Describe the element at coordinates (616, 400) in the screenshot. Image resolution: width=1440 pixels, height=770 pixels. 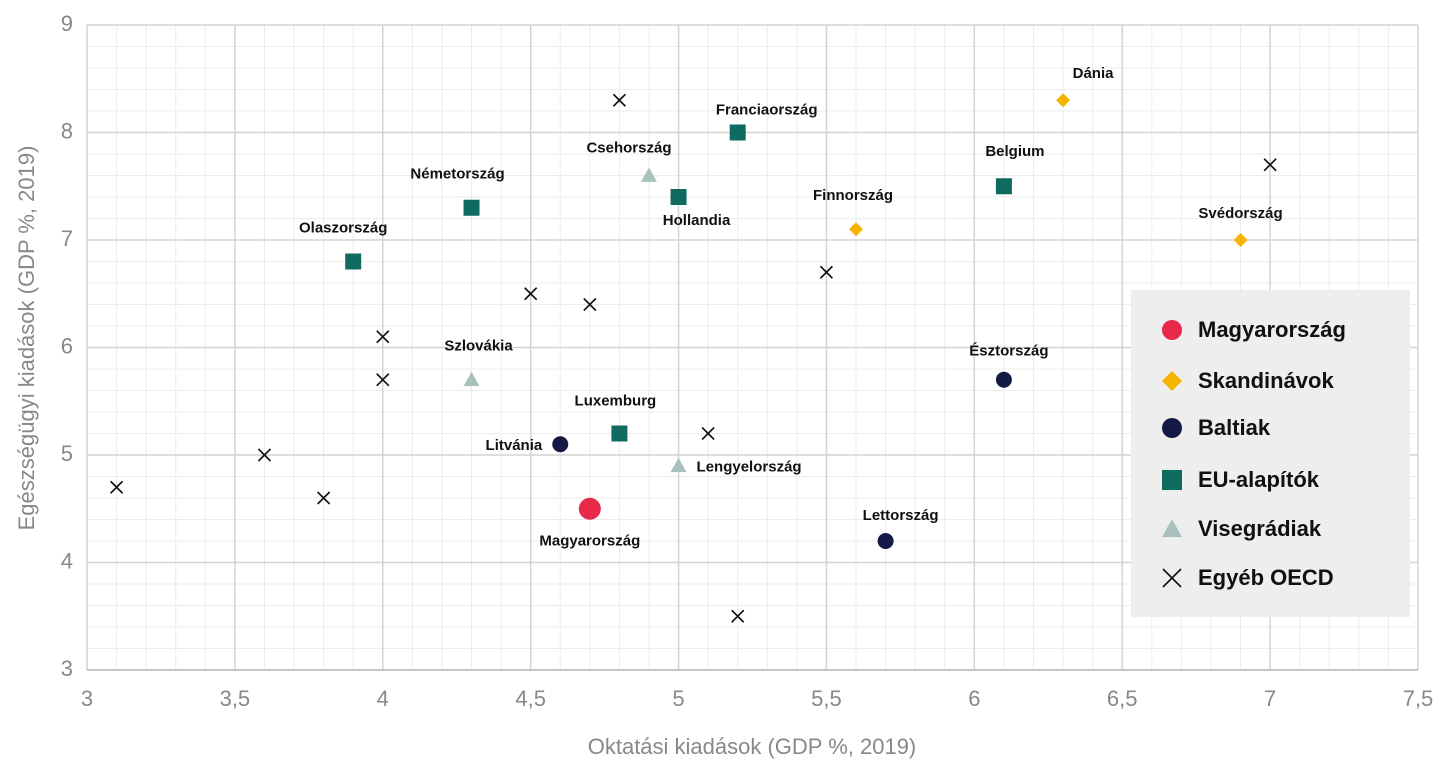
I see `point-label: Luxemburg` at that location.